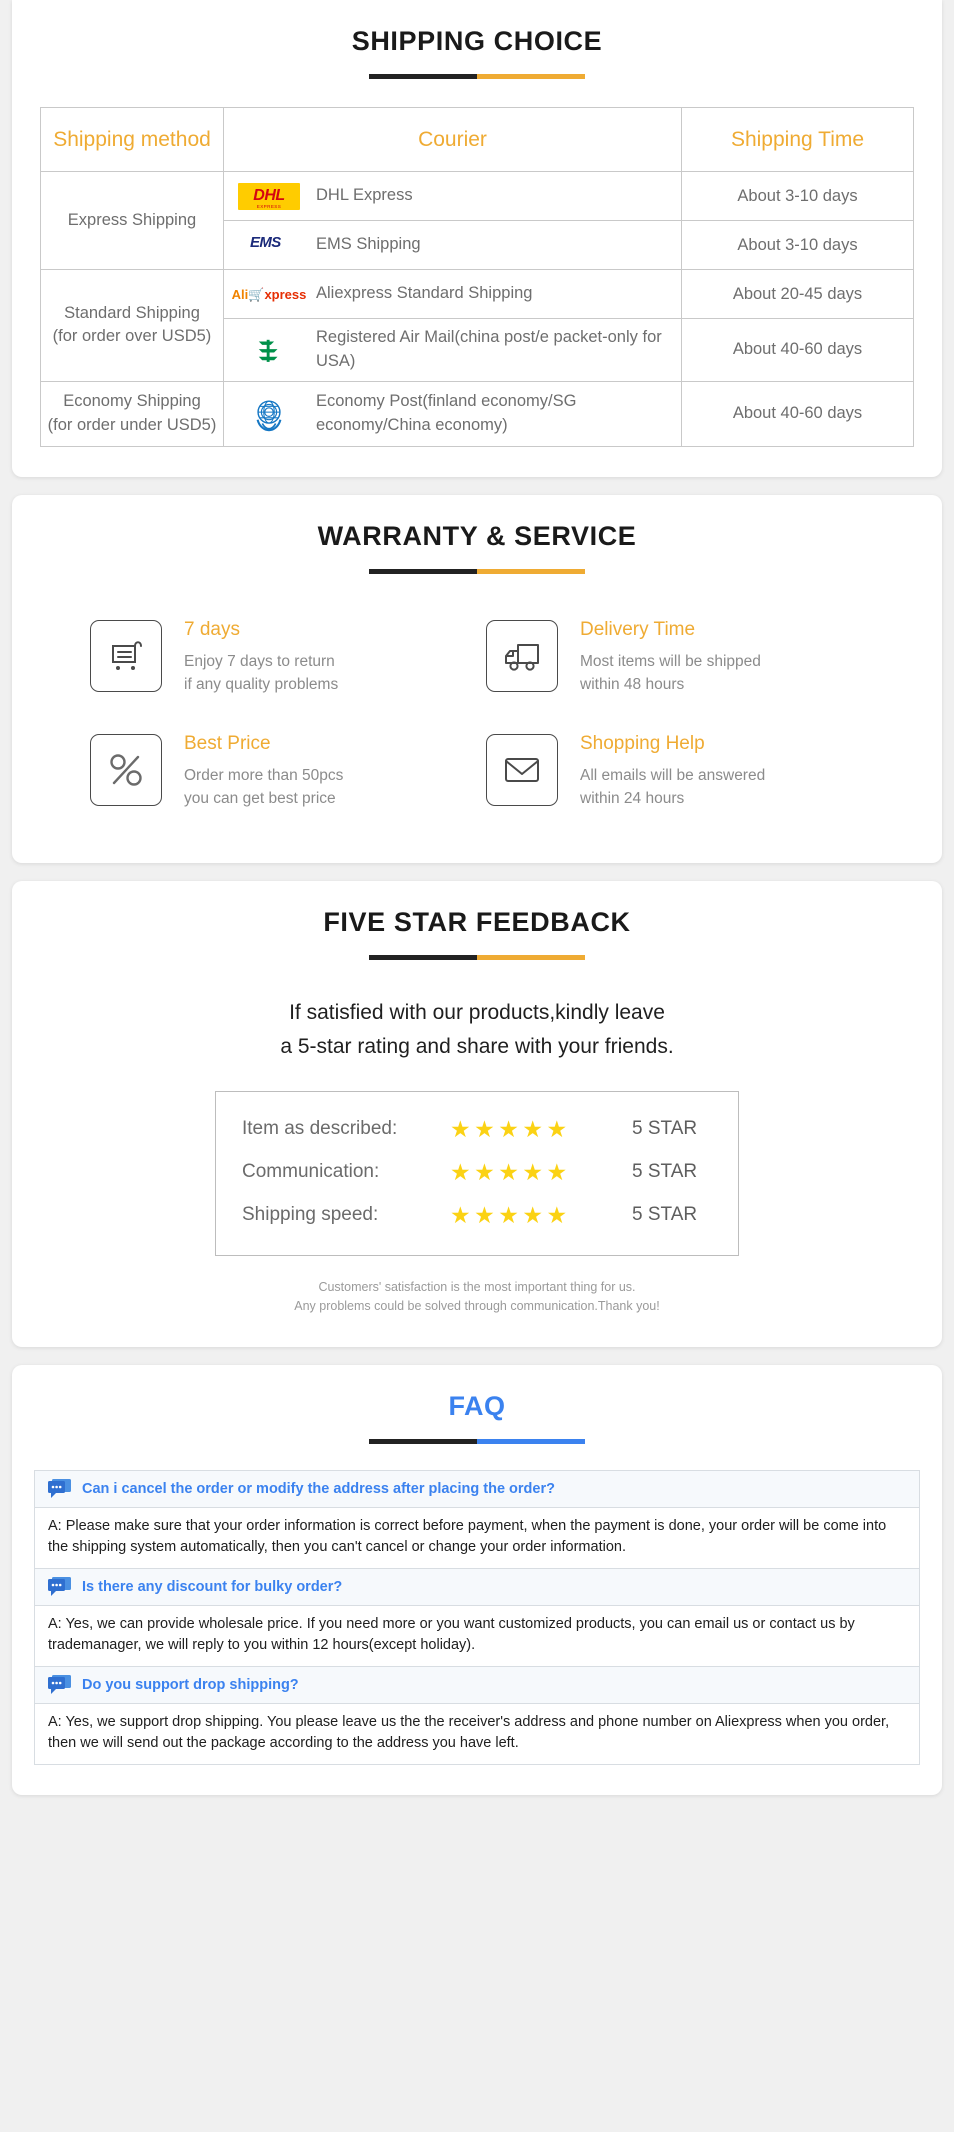 This screenshot has width=954, height=2132. Describe the element at coordinates (638, 629) in the screenshot. I see `warranty-item-title: Delivery Time` at that location.